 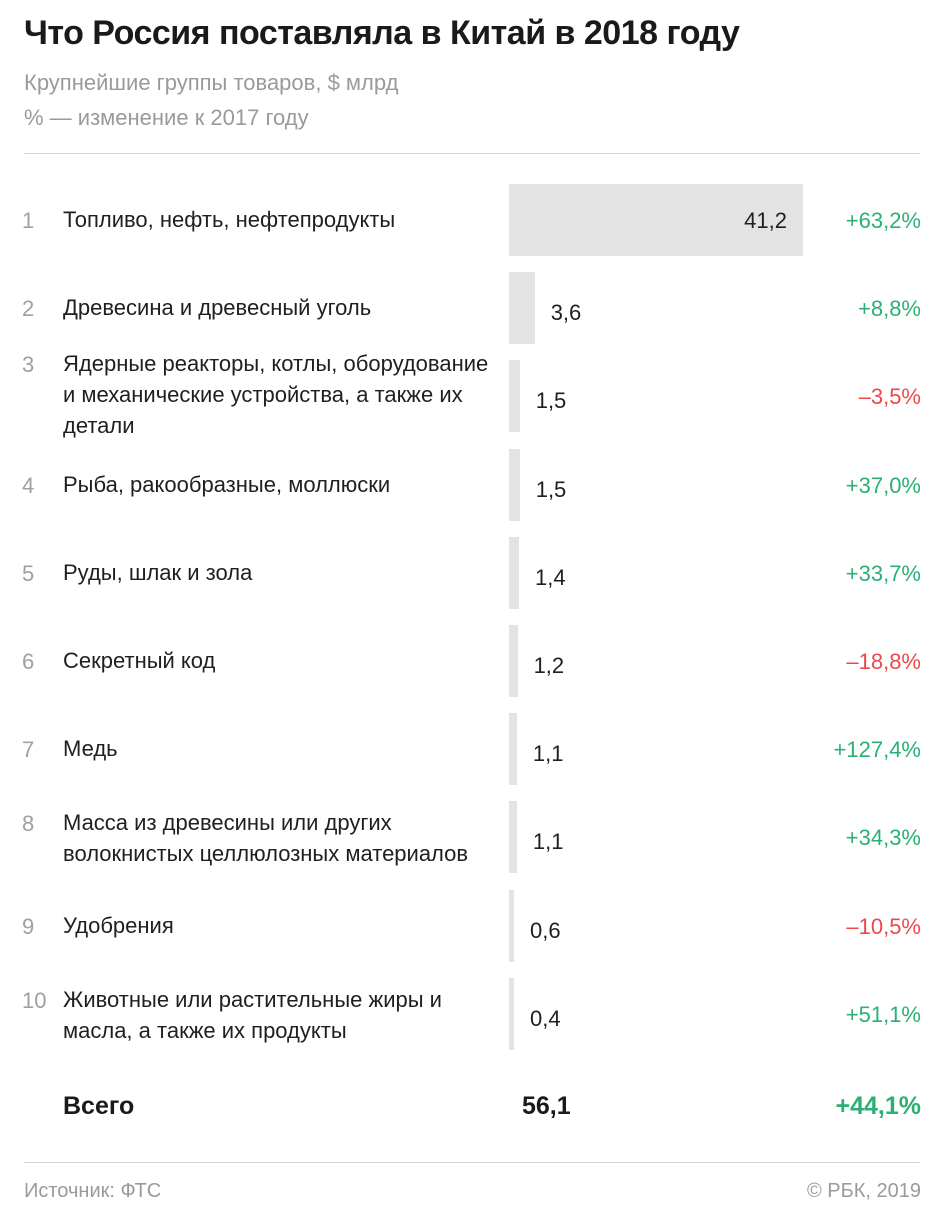 What do you see at coordinates (878, 1106) in the screenshot?
I see `total-change: +44,1%` at bounding box center [878, 1106].